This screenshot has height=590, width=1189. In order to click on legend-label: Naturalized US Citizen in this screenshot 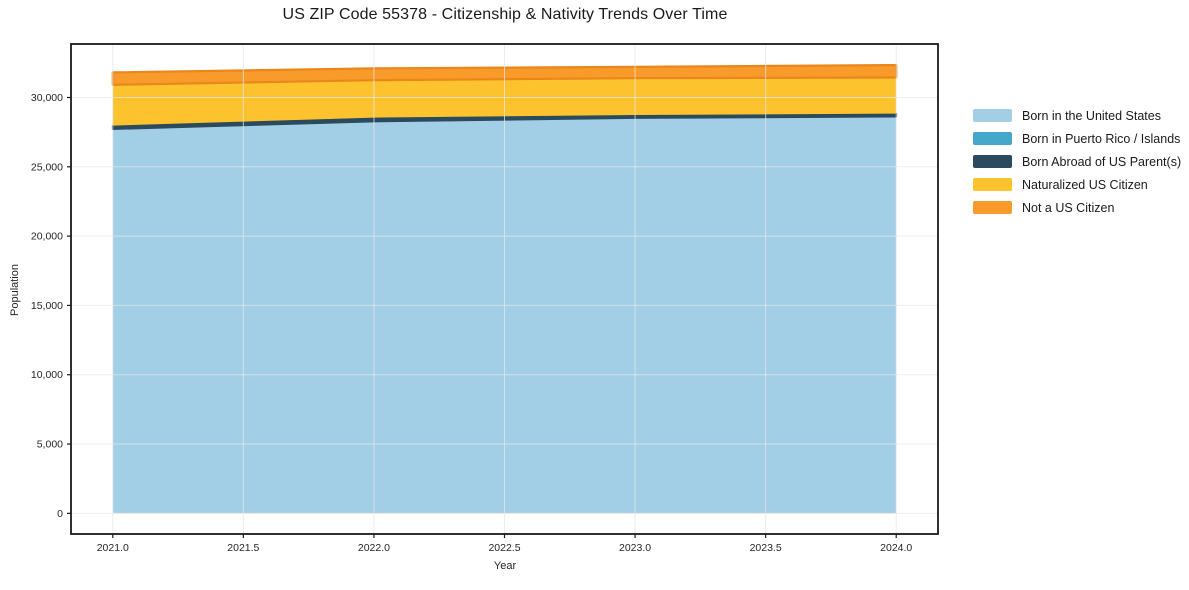, I will do `click(1085, 184)`.